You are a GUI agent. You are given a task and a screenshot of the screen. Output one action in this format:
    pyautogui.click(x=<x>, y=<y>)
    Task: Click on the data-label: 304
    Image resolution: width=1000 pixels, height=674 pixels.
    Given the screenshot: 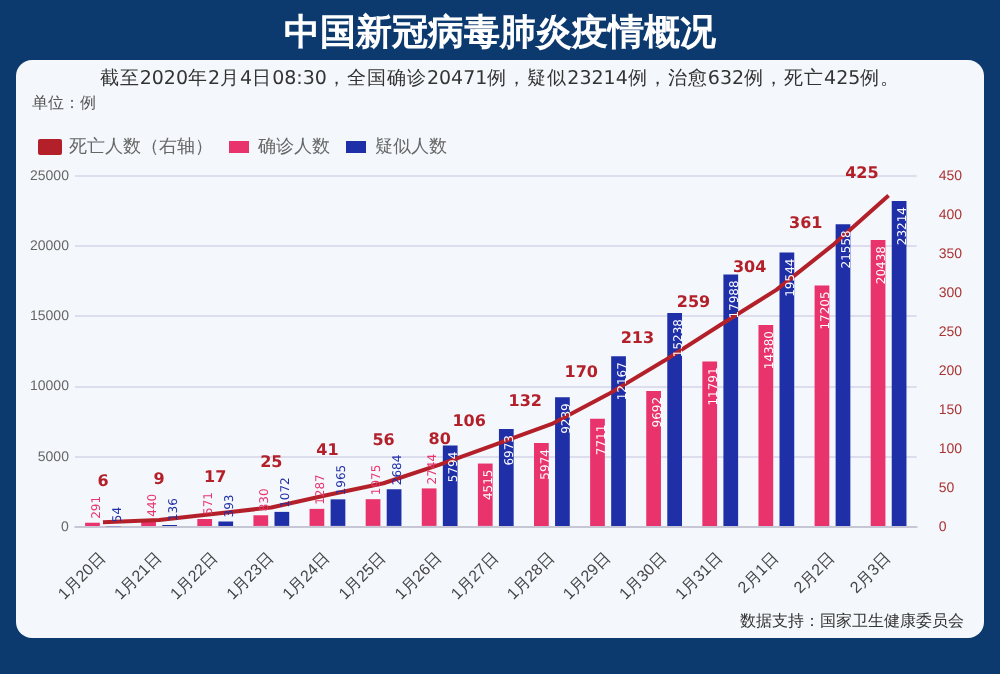 What is the action you would take?
    pyautogui.click(x=750, y=267)
    